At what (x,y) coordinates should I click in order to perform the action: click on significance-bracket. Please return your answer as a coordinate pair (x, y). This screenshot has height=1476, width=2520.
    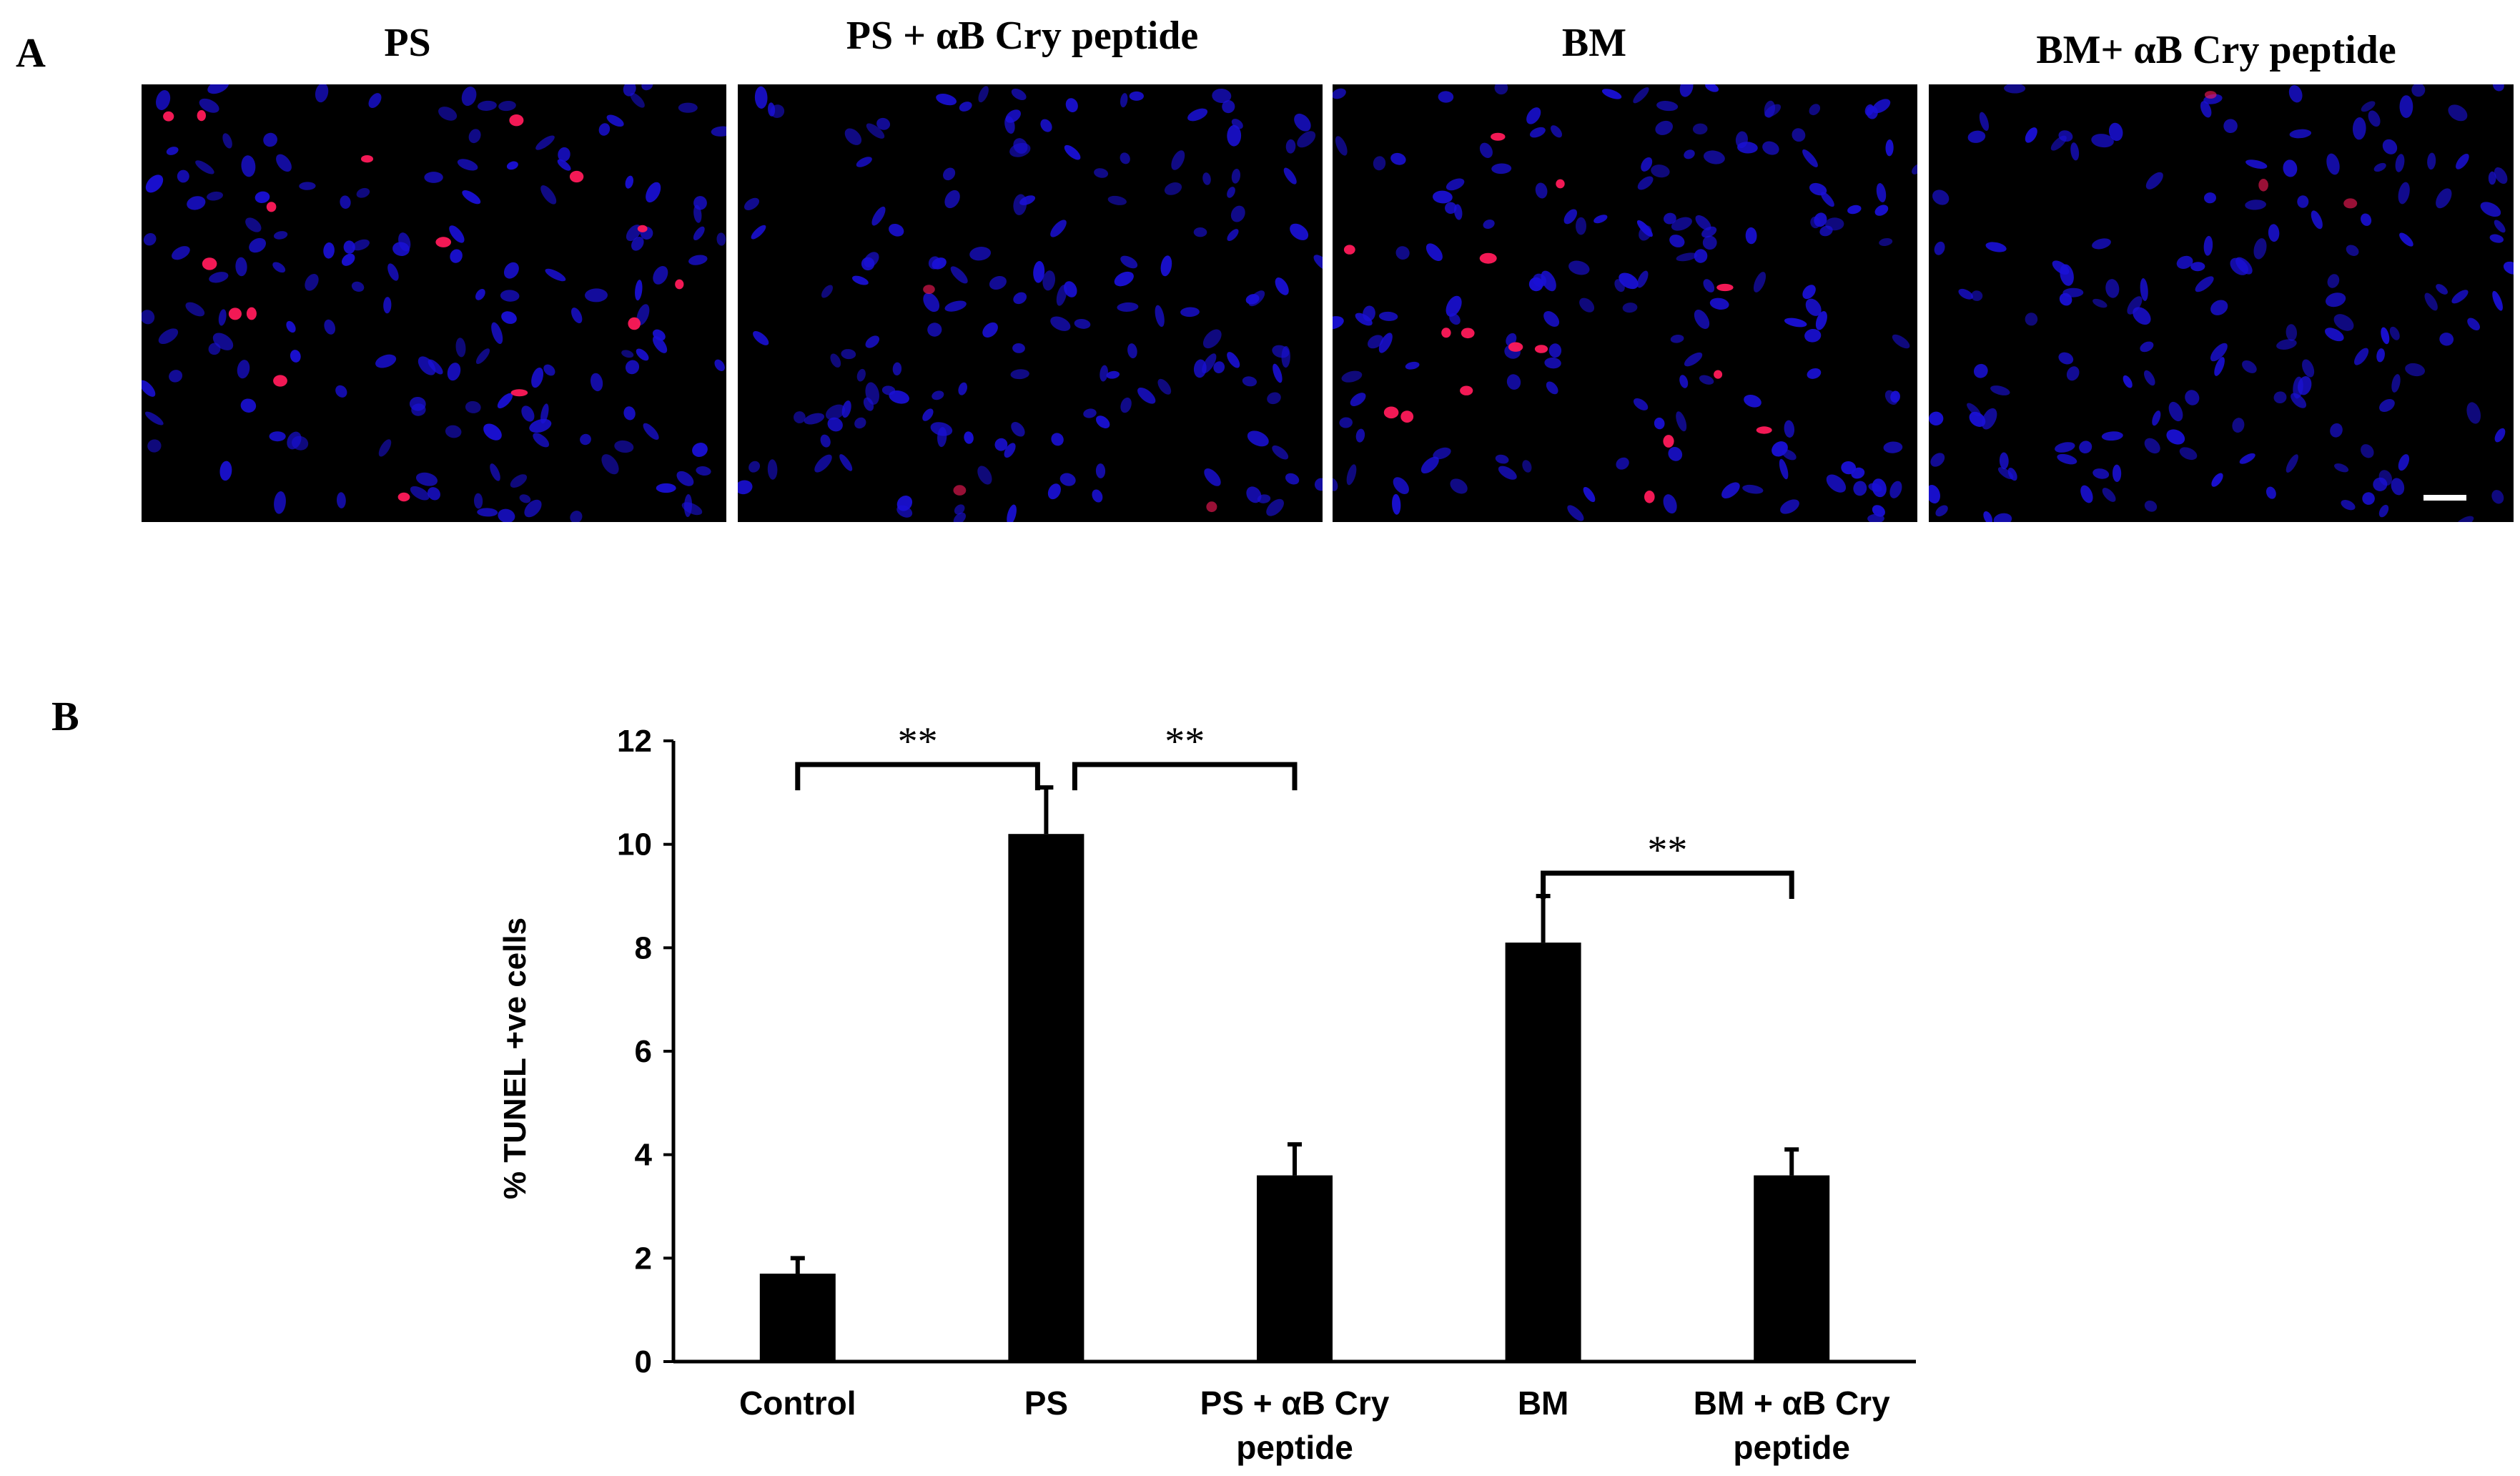
    Looking at the image, I should click on (1667, 885).